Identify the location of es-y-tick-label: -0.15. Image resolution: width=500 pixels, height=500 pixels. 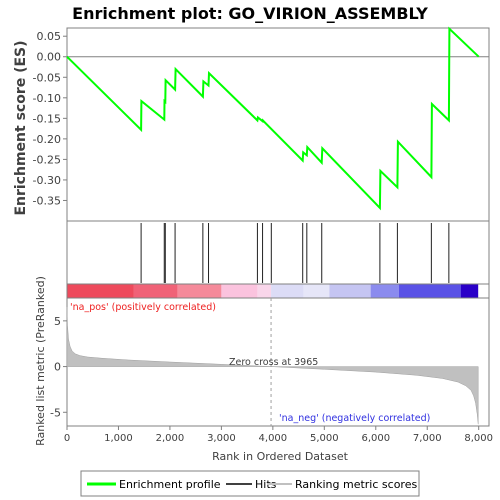
(47, 118).